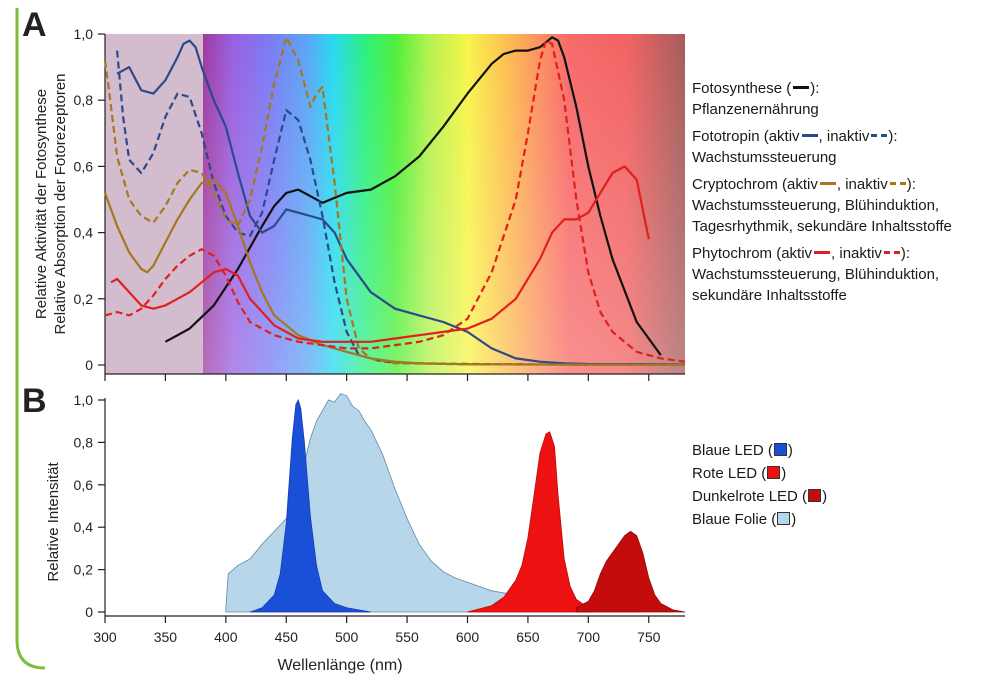 Image resolution: width=1005 pixels, height=677 pixels. What do you see at coordinates (589, 637) in the screenshot?
I see `panel-b-x-tick-label: 700` at bounding box center [589, 637].